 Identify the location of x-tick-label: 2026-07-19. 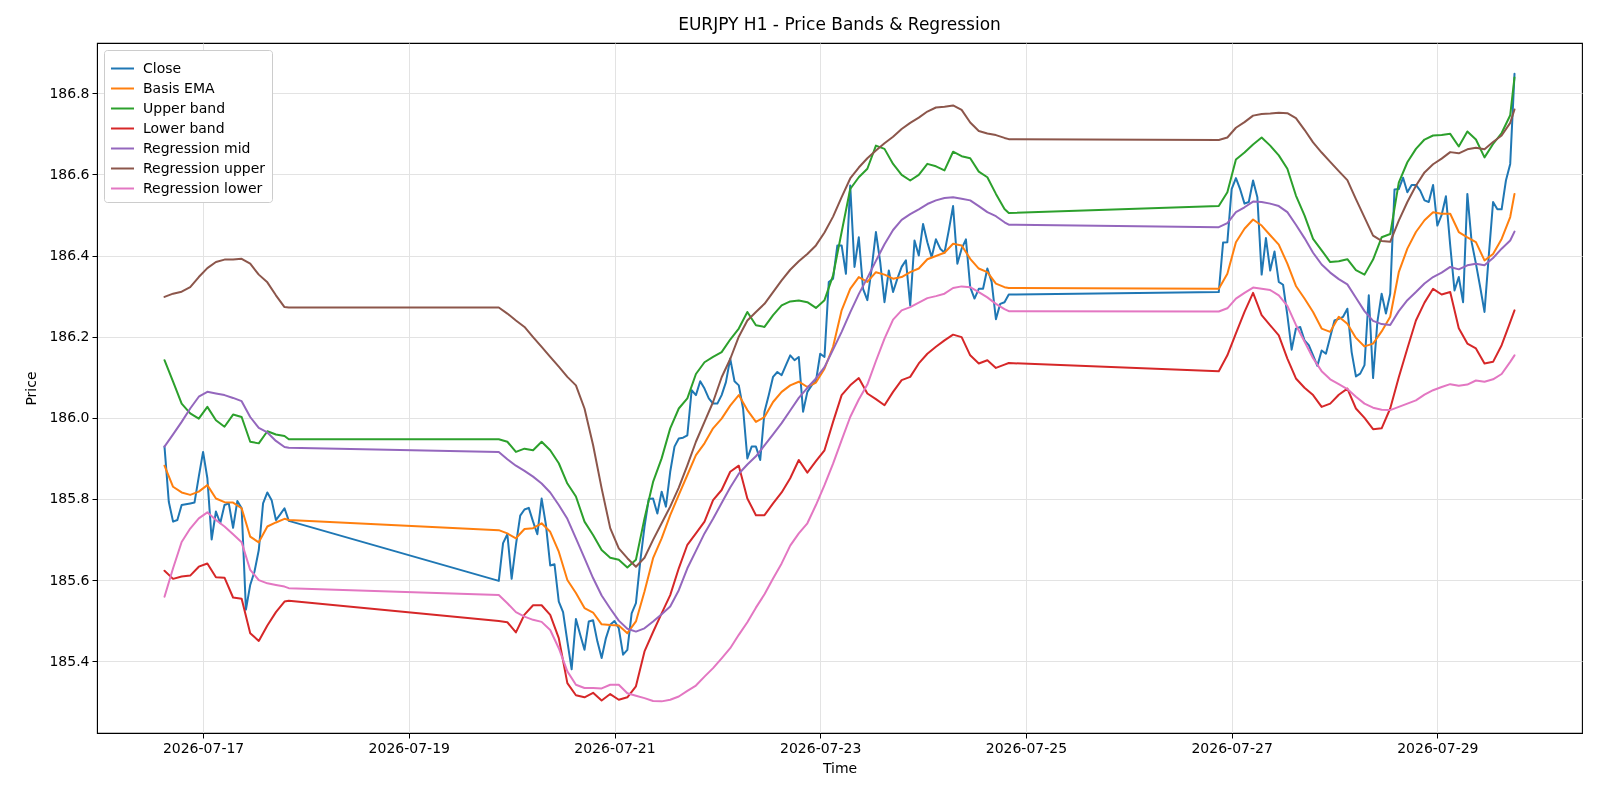
(409, 747).